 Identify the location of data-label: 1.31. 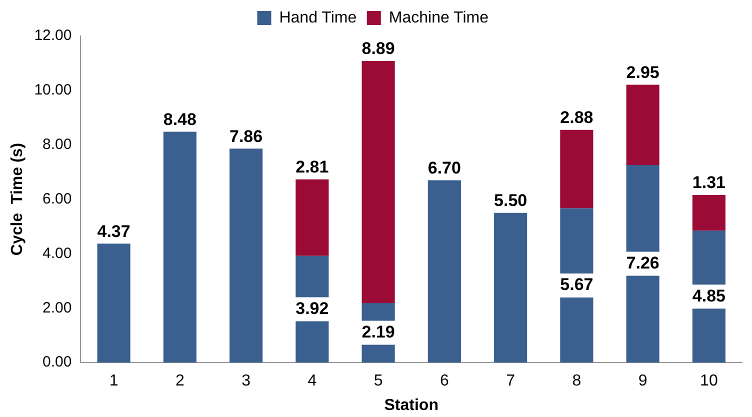
(709, 182).